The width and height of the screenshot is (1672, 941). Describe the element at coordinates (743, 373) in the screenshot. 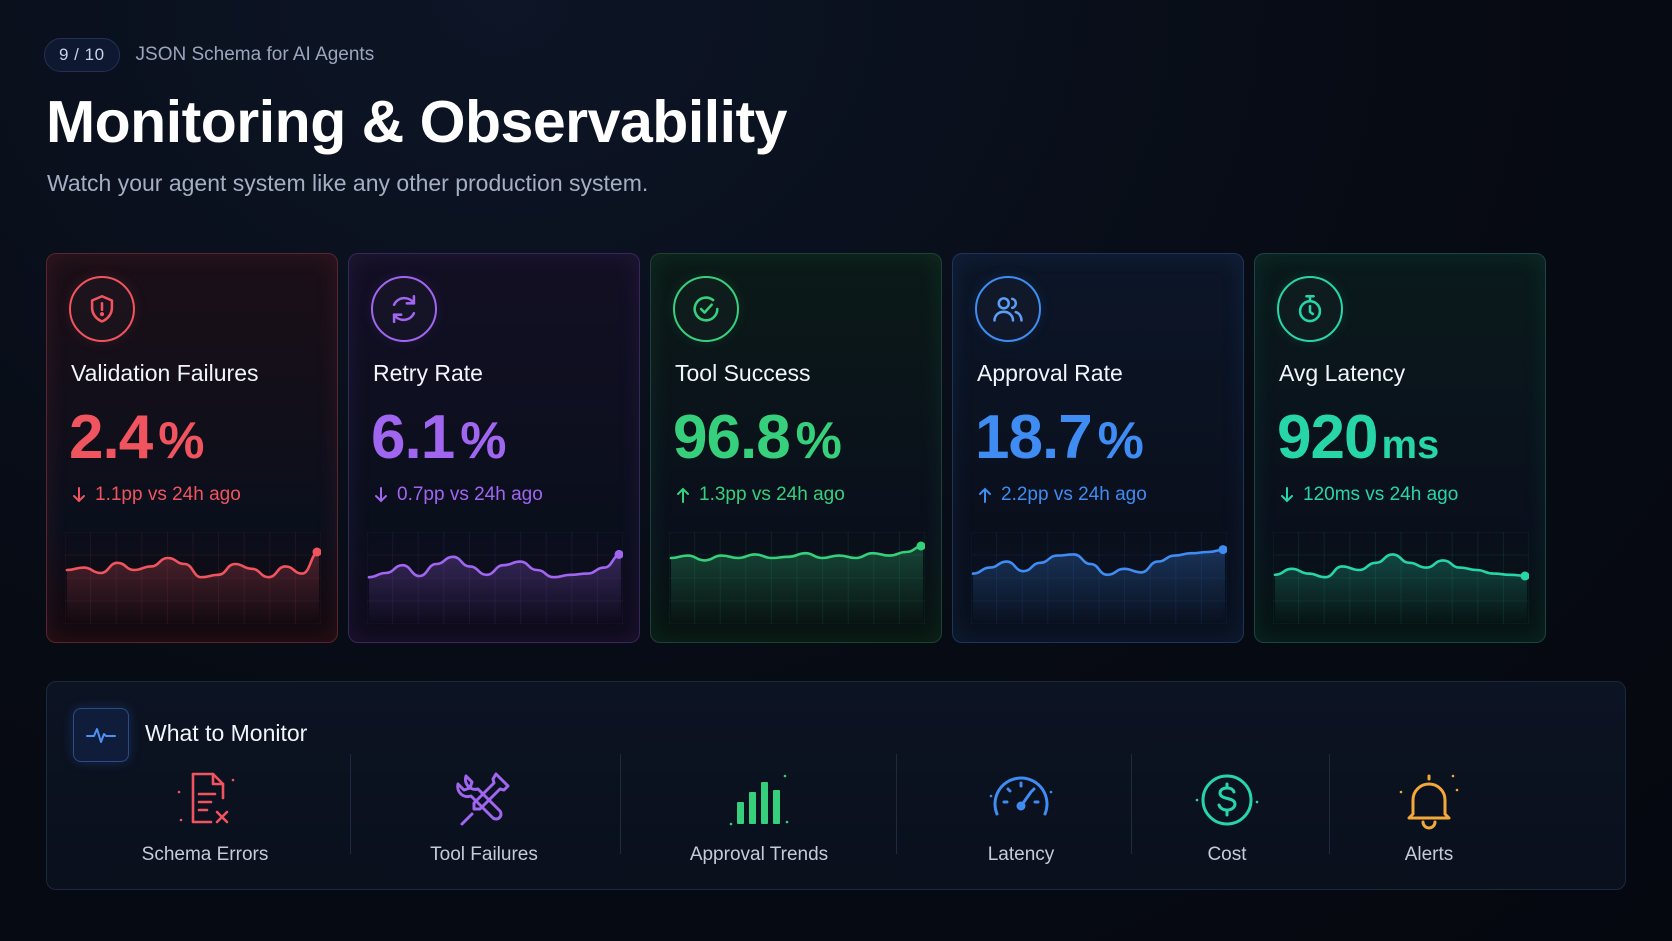

I see `metric-title: Tool Success` at that location.